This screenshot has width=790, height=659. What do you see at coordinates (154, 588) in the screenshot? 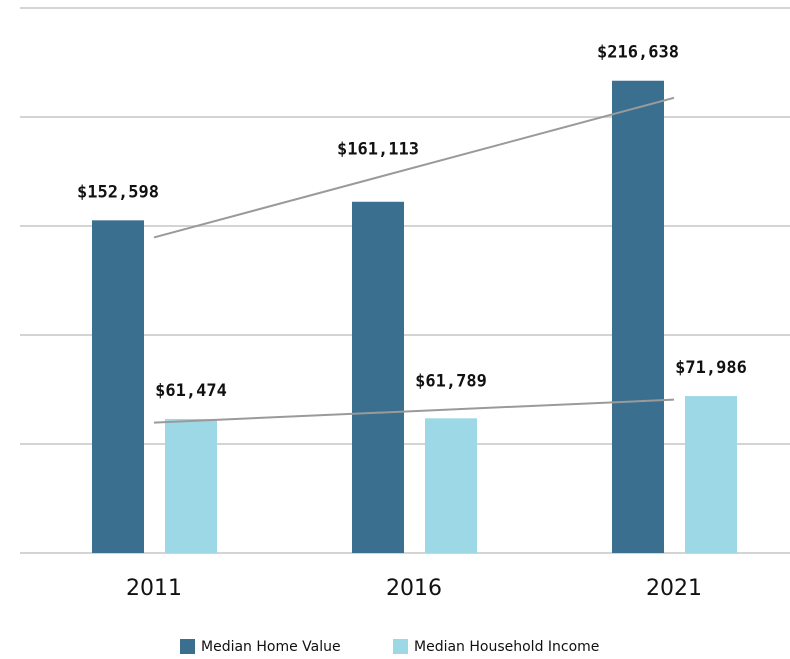
I see `x-tick-label: 2011` at bounding box center [154, 588].